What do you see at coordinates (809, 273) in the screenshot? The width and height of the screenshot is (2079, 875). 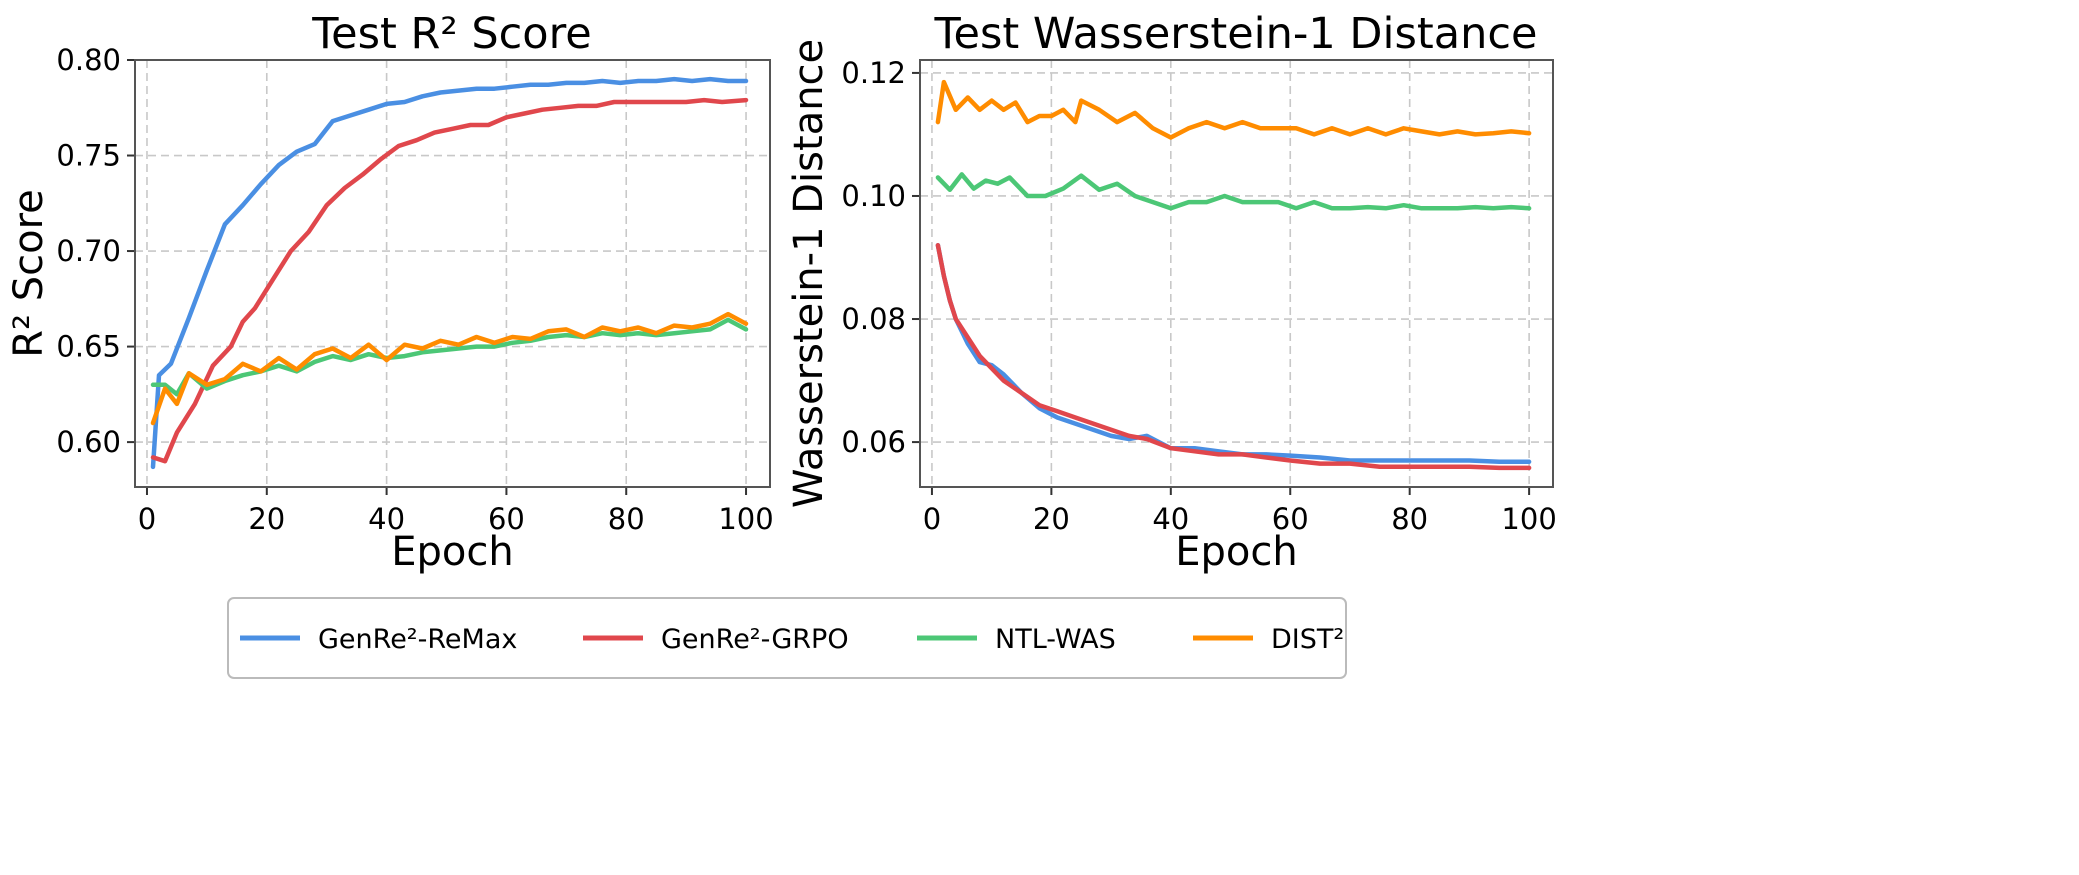 I see `y-axis-label: Wasserstein-1 Distance` at bounding box center [809, 273].